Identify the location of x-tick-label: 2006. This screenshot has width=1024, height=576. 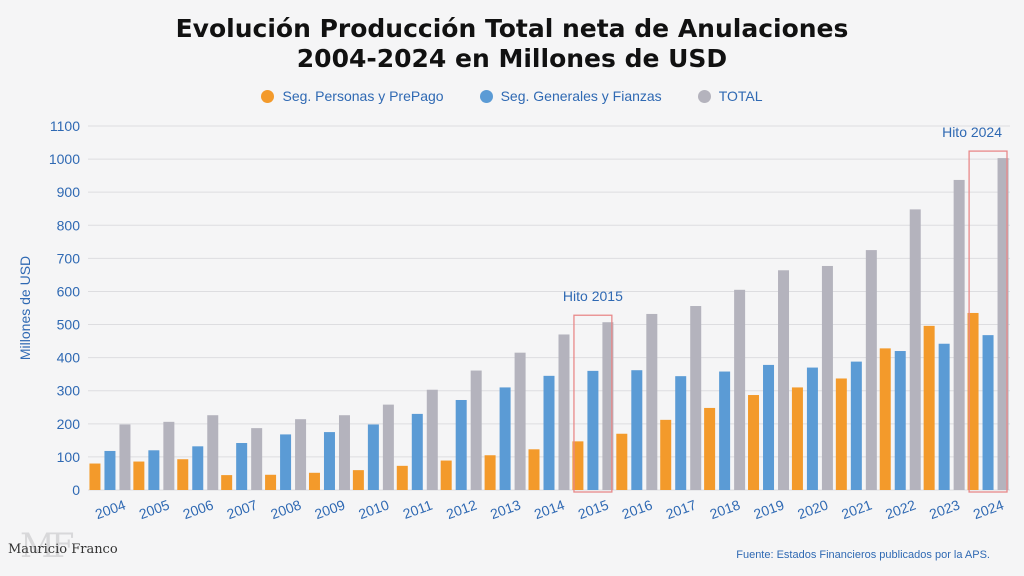
(198, 509).